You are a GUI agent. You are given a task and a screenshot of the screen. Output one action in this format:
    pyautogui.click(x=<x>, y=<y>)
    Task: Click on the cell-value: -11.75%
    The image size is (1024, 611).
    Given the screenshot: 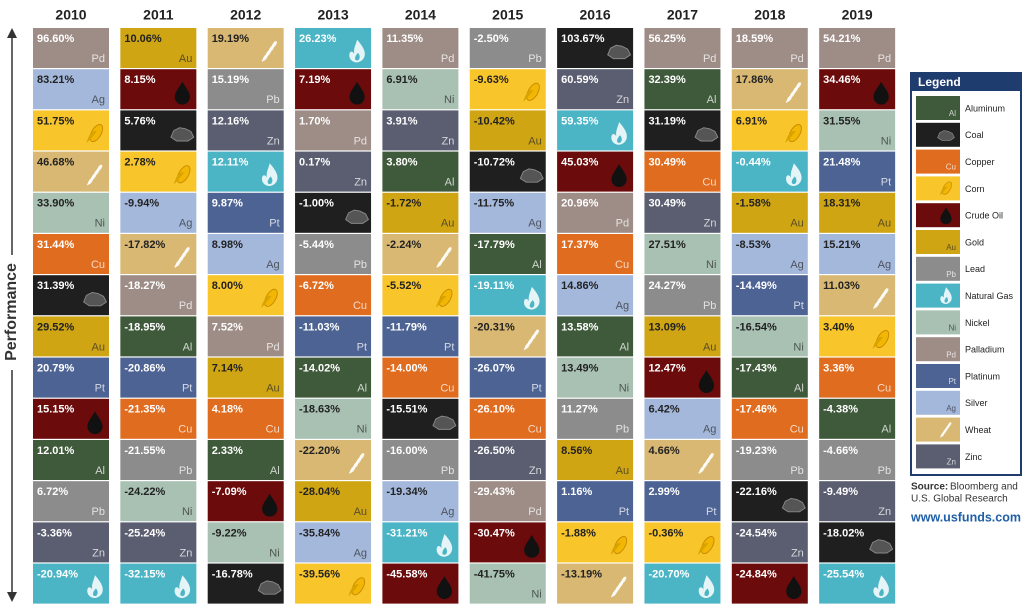 What is the action you would take?
    pyautogui.click(x=494, y=204)
    